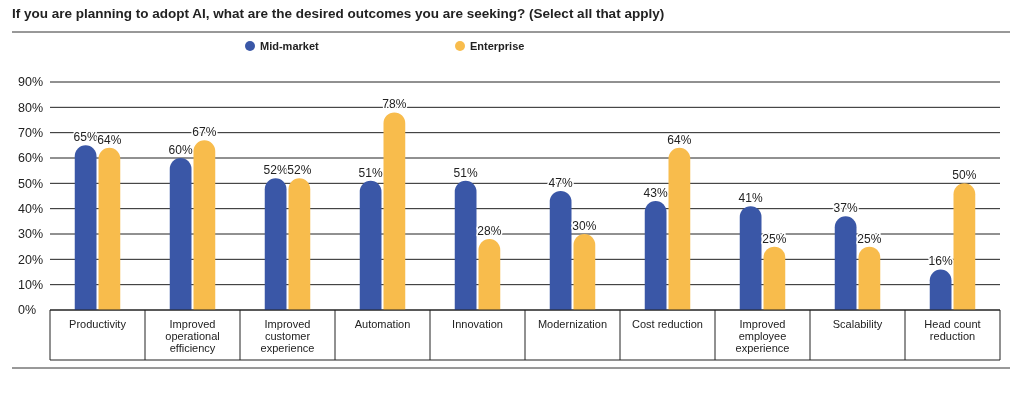 The image size is (1024, 393). Describe the element at coordinates (31, 285) in the screenshot. I see `y-tick-label: 10%` at that location.